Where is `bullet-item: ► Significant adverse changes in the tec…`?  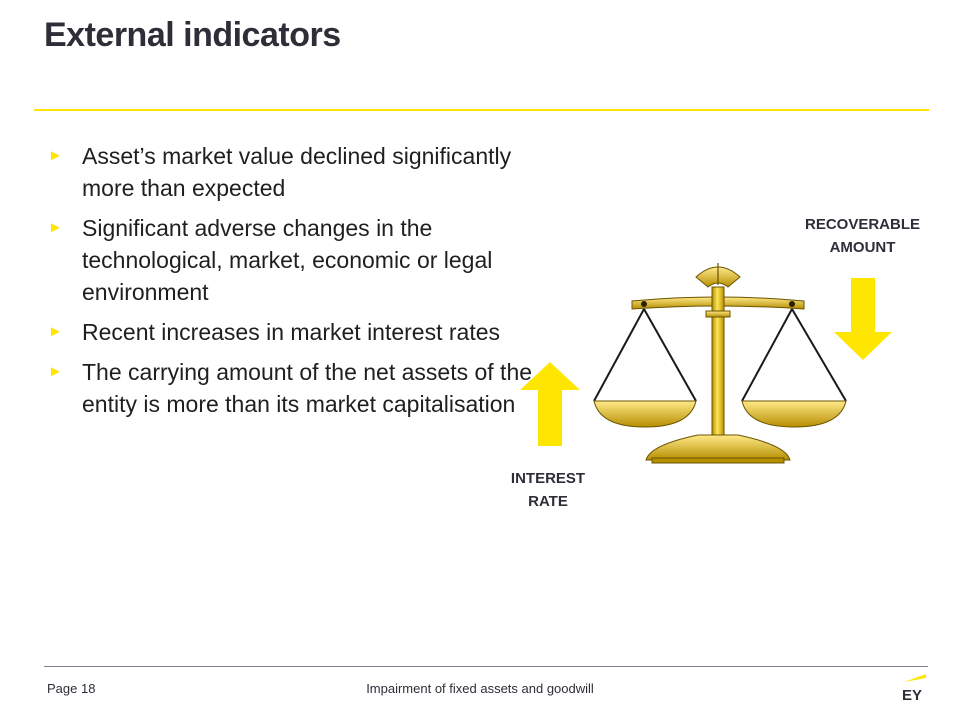
bullet-item: ► Significant adverse changes in the tec… is located at coordinates (293, 260).